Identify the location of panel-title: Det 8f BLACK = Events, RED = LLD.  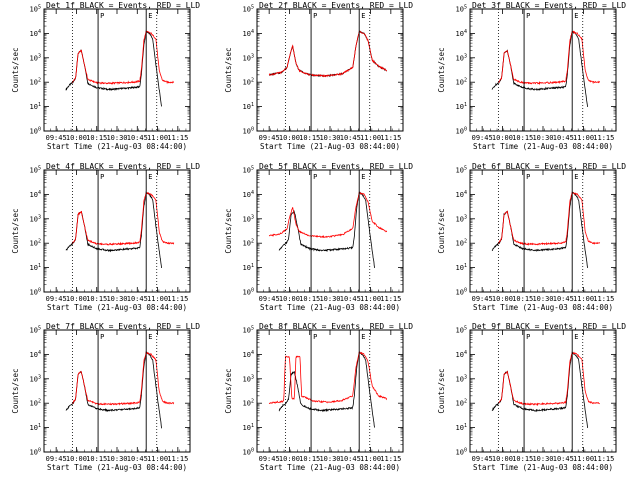
(336, 326).